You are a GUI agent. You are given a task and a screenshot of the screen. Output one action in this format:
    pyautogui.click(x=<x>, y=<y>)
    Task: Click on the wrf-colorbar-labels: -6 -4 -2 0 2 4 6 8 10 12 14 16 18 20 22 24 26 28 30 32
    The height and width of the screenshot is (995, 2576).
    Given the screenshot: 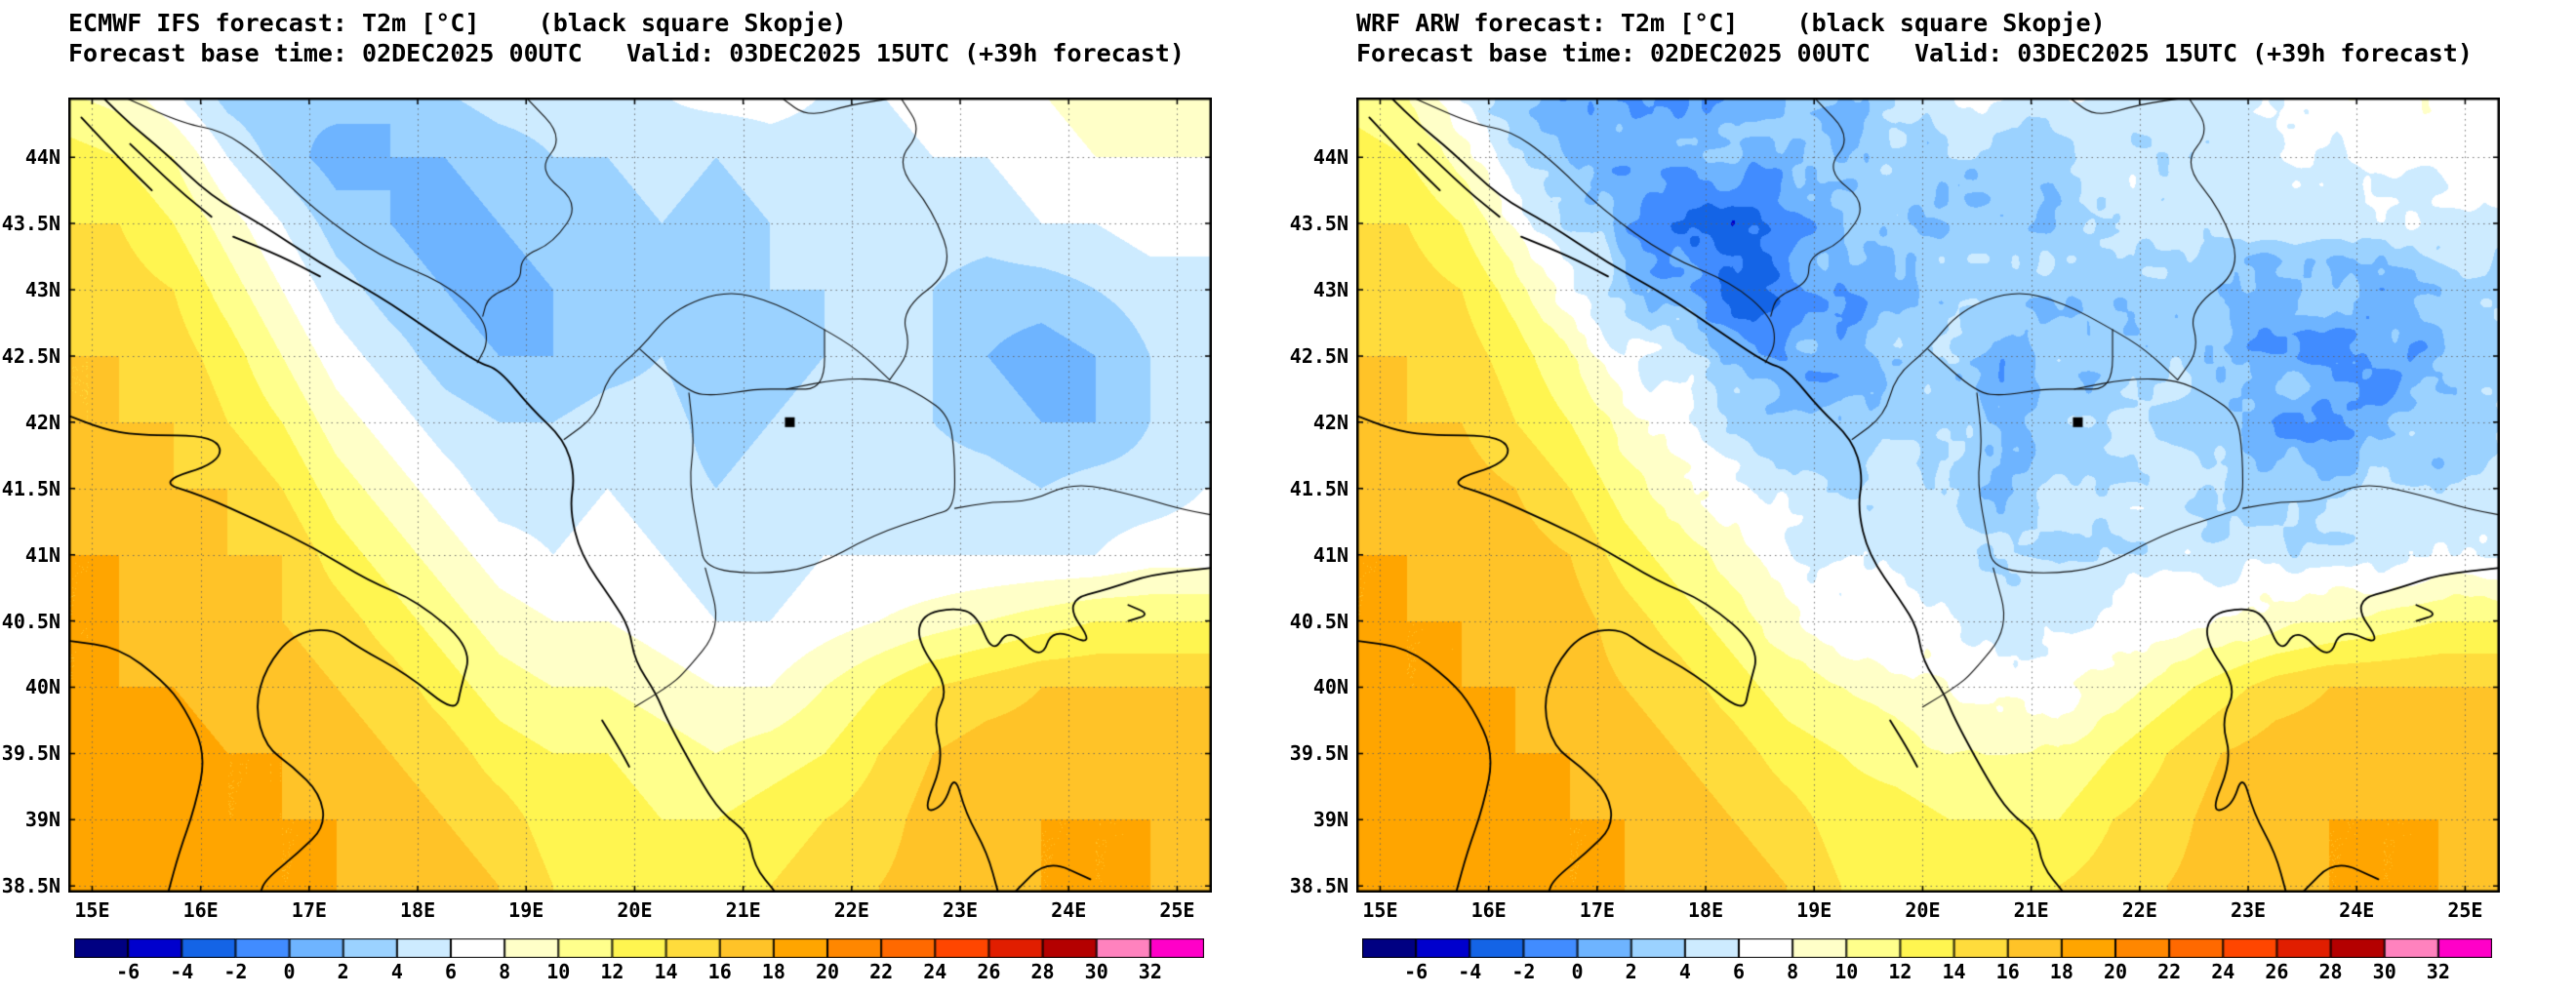 What is the action you would take?
    pyautogui.click(x=1927, y=970)
    